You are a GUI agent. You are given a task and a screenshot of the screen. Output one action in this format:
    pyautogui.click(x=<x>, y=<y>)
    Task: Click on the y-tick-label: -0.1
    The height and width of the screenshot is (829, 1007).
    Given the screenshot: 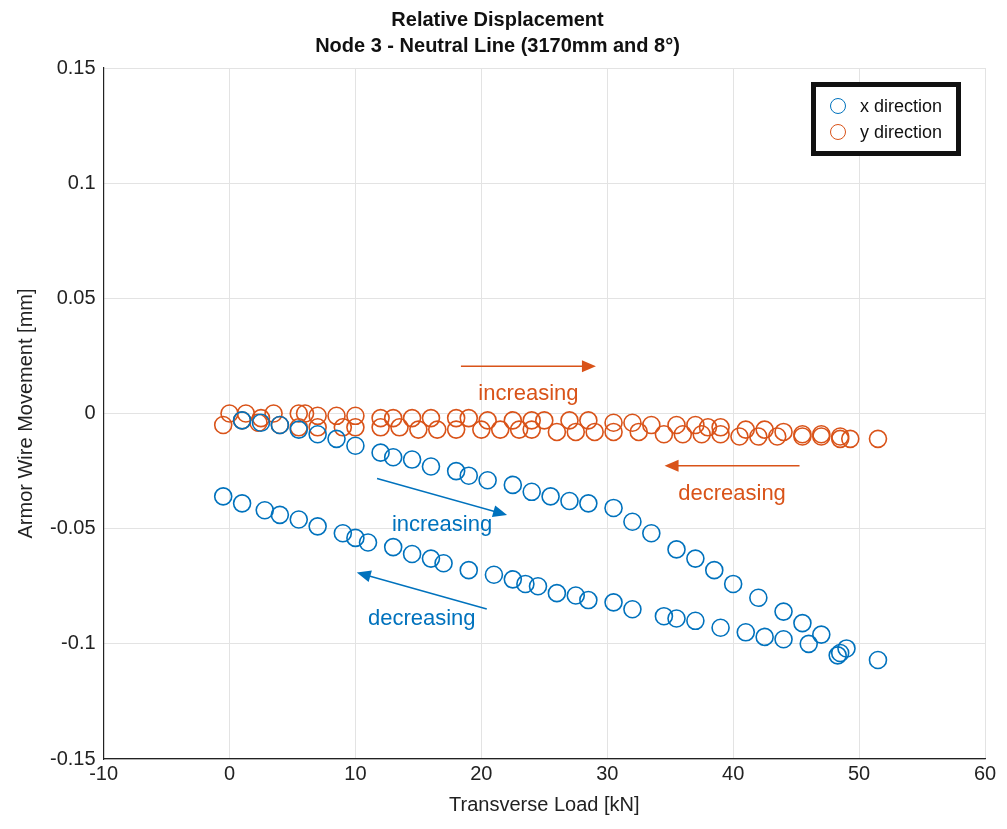 What is the action you would take?
    pyautogui.click(x=78, y=642)
    